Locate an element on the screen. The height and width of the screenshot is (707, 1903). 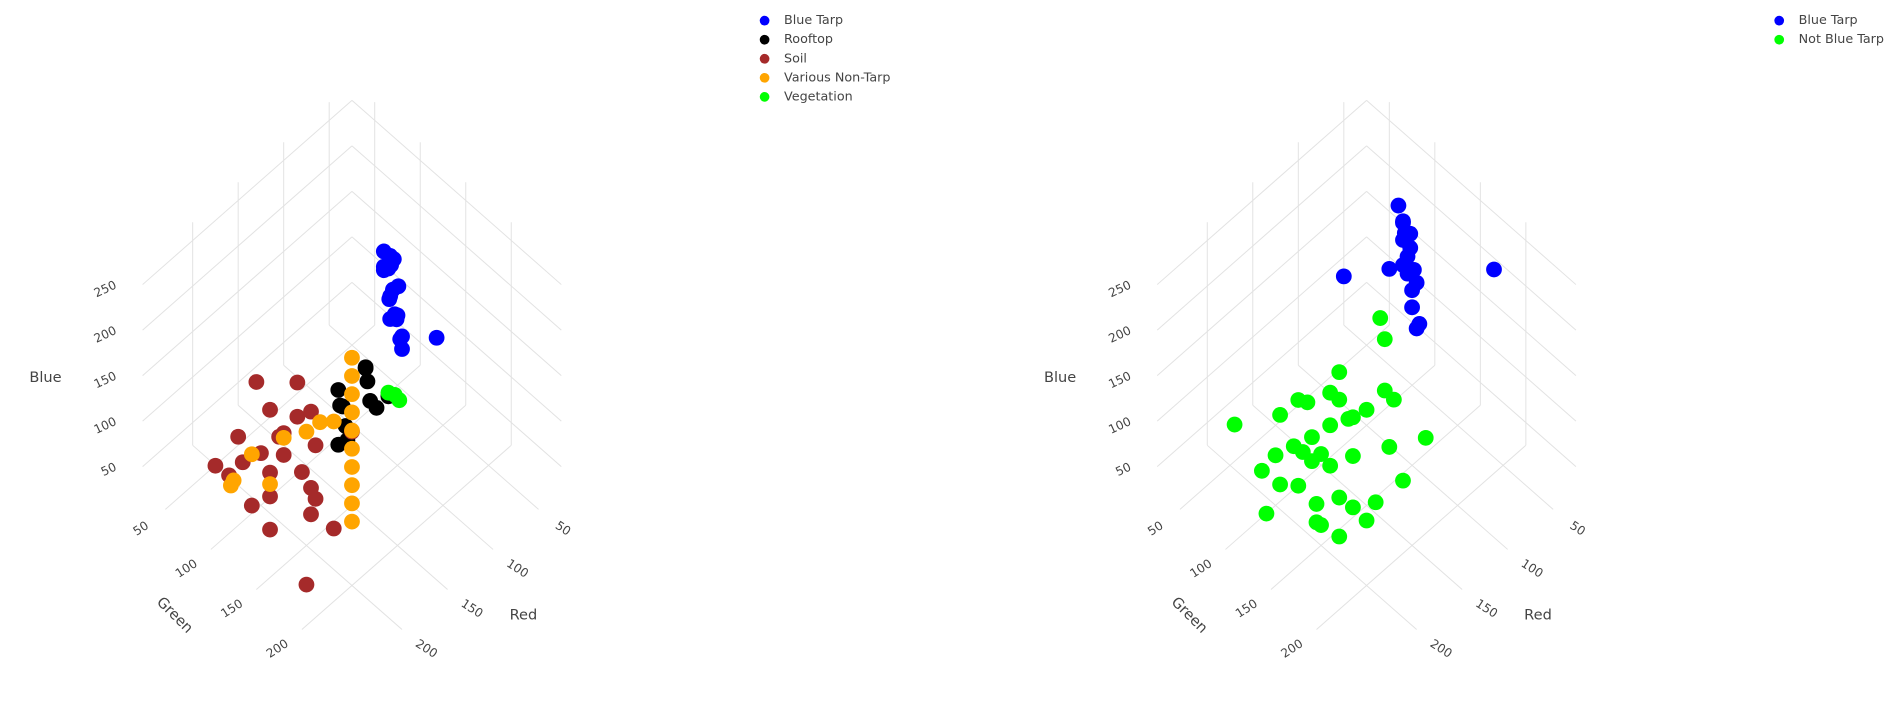
legend-label: Vegetation is located at coordinates (818, 96).